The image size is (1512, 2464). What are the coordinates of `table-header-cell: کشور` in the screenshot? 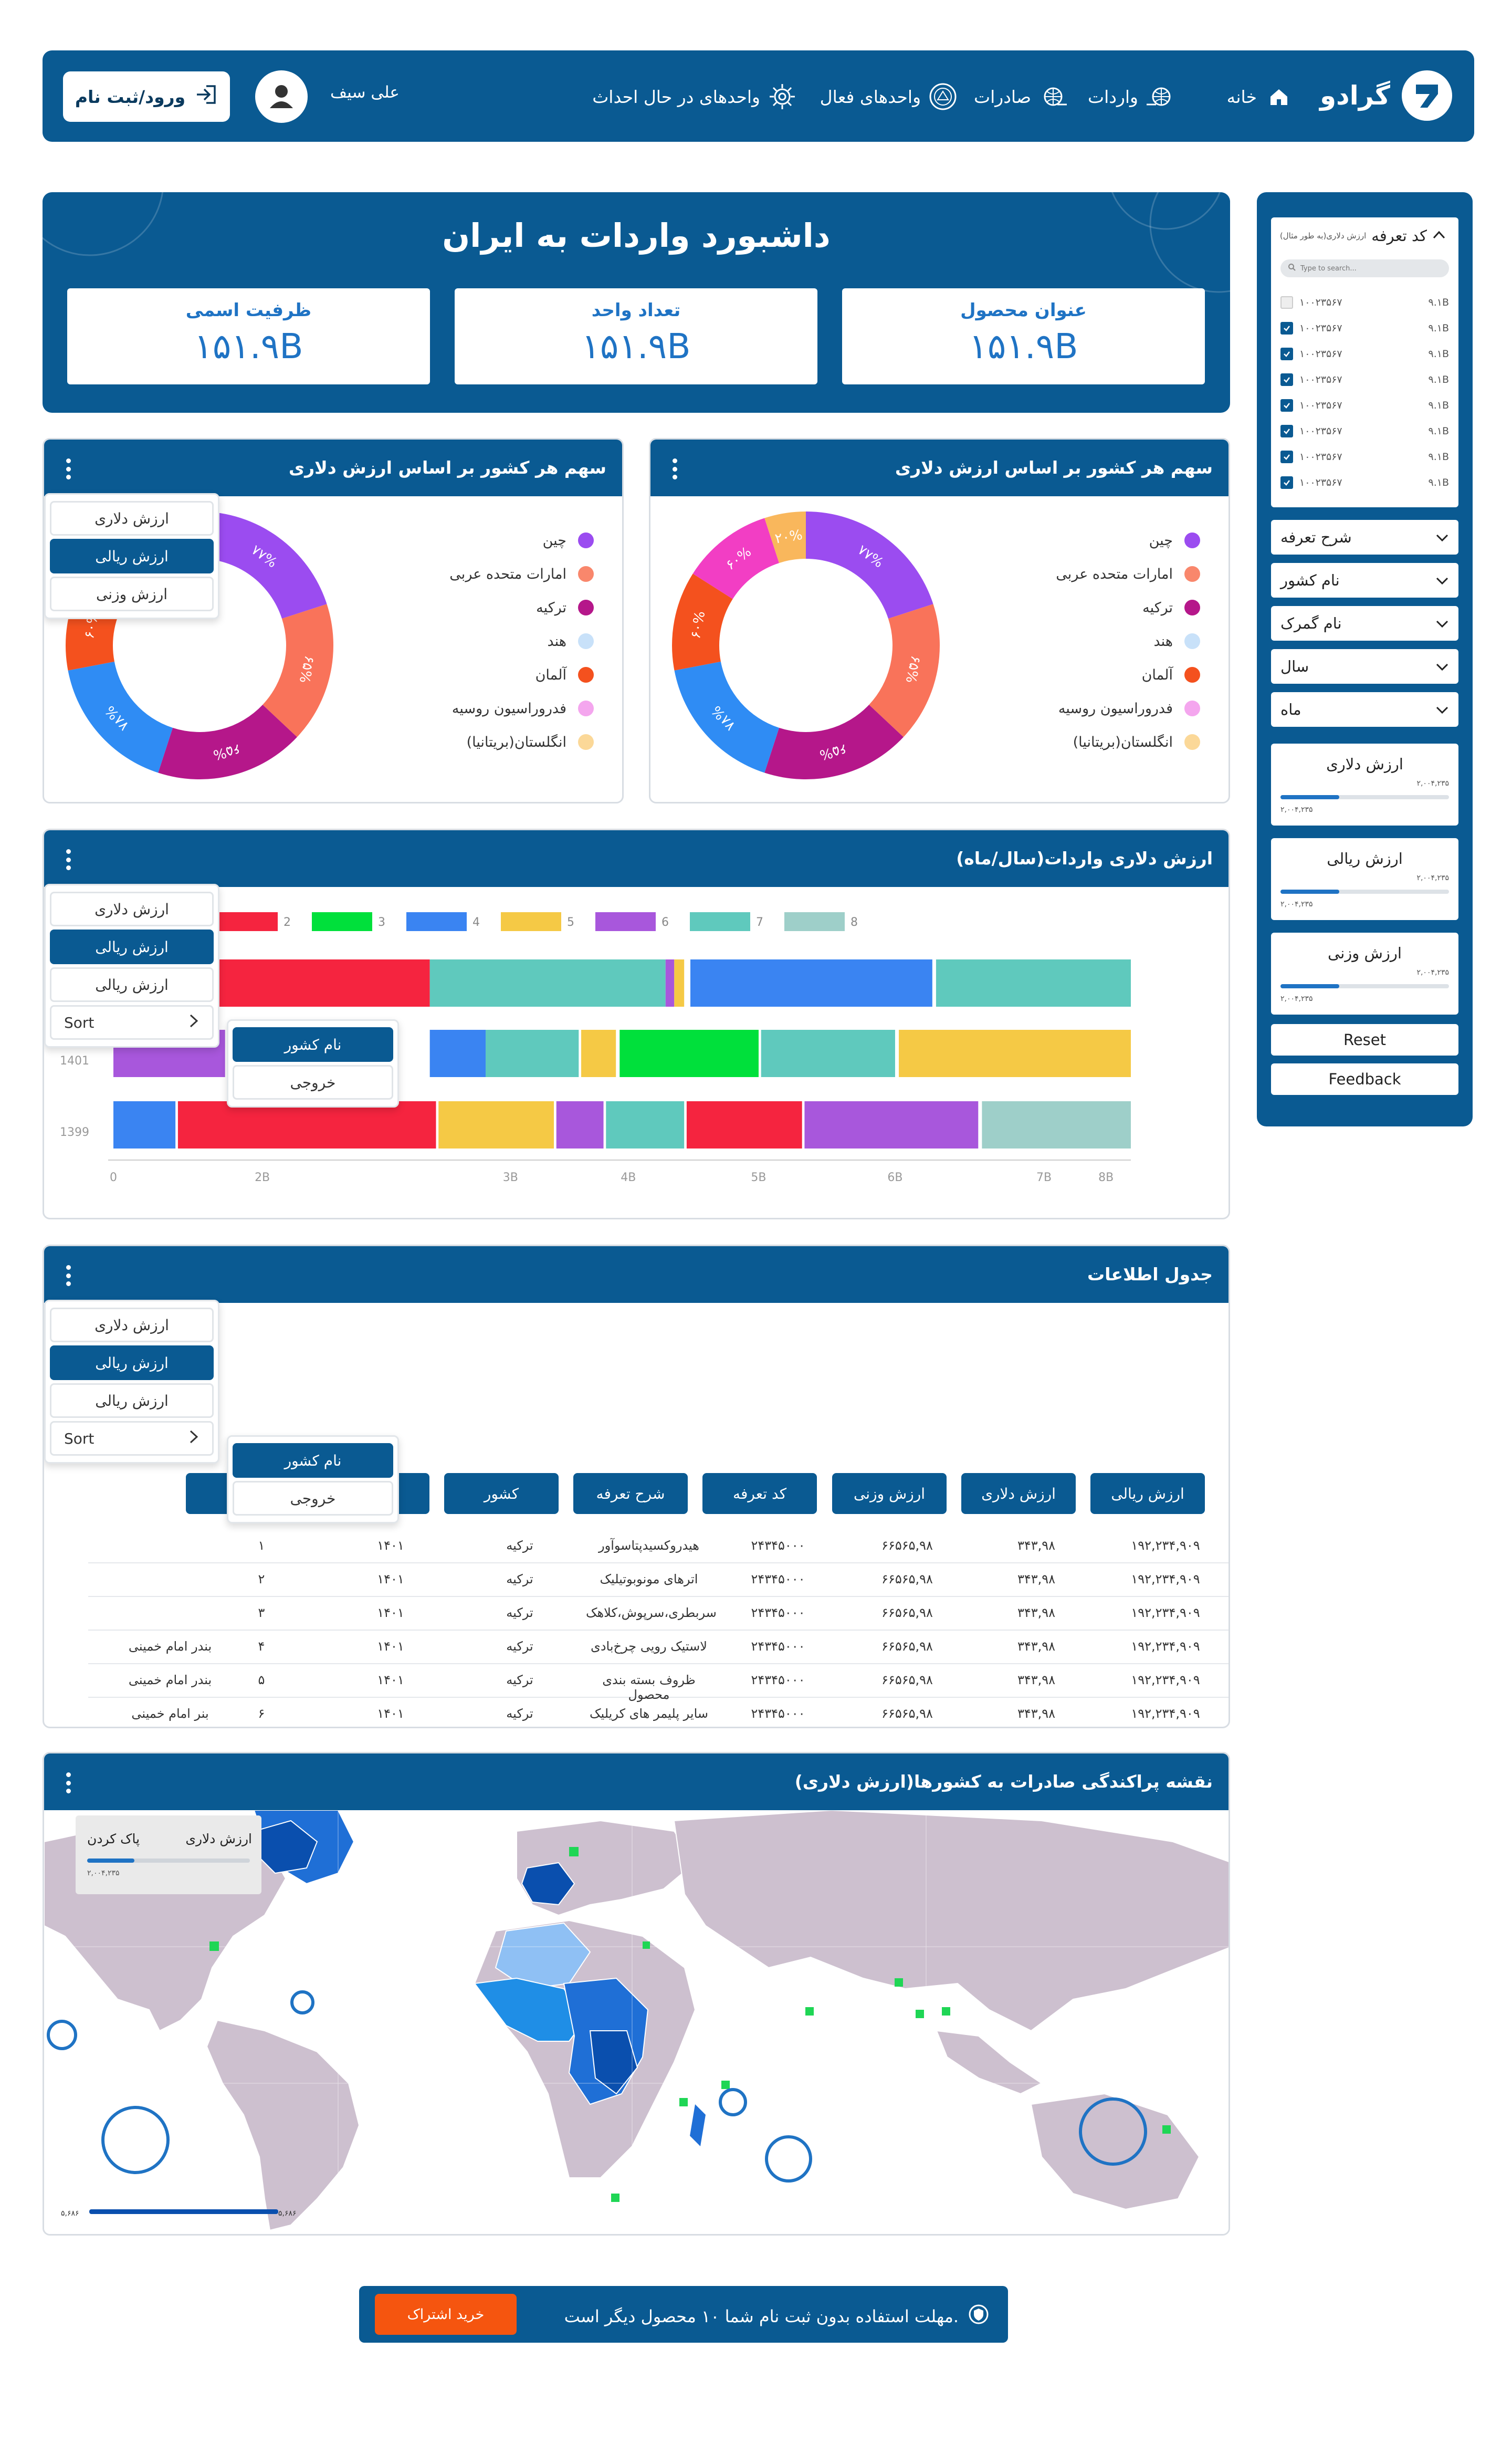 It's located at (501, 1493).